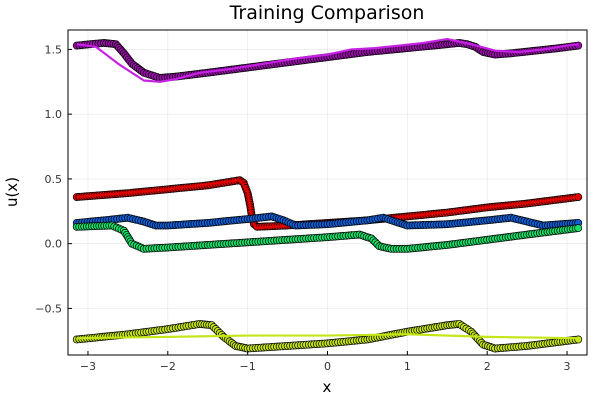 Image resolution: width=600 pixels, height=400 pixels. What do you see at coordinates (54, 49) in the screenshot?
I see `y-tick-label: 1.5` at bounding box center [54, 49].